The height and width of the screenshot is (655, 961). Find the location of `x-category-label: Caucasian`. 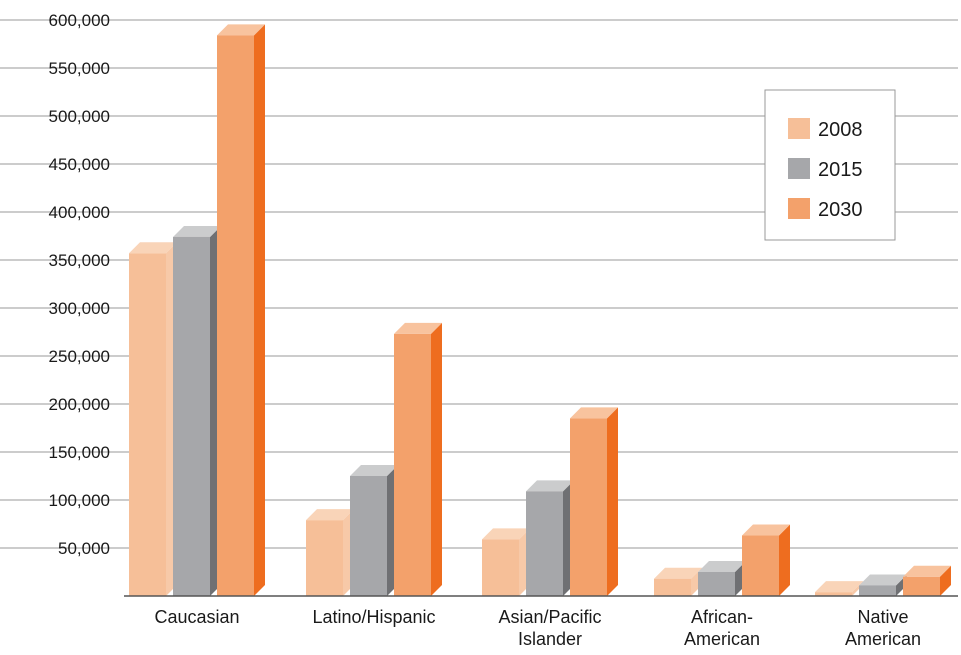

x-category-label: Caucasian is located at coordinates (196, 617).